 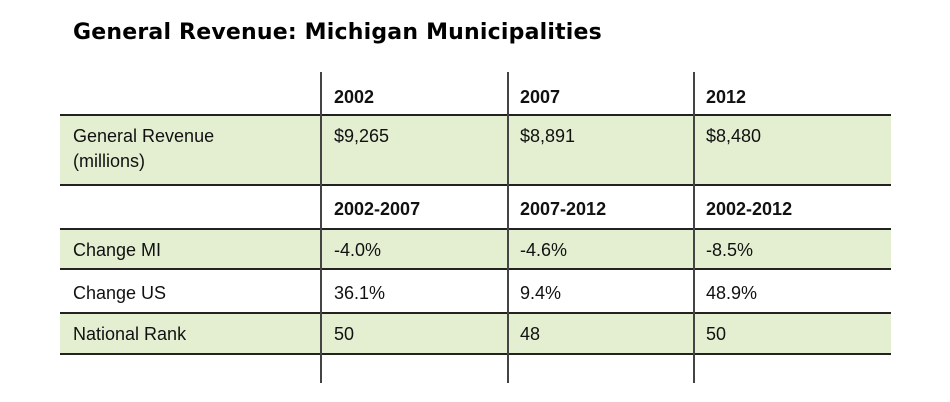 I want to click on revenue-label-line1: General Revenue, so click(x=144, y=136).